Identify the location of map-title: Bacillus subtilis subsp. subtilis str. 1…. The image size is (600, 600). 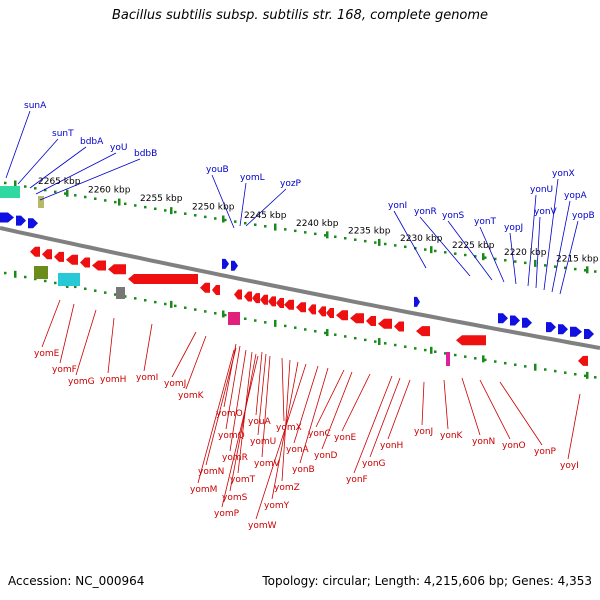
(300, 15).